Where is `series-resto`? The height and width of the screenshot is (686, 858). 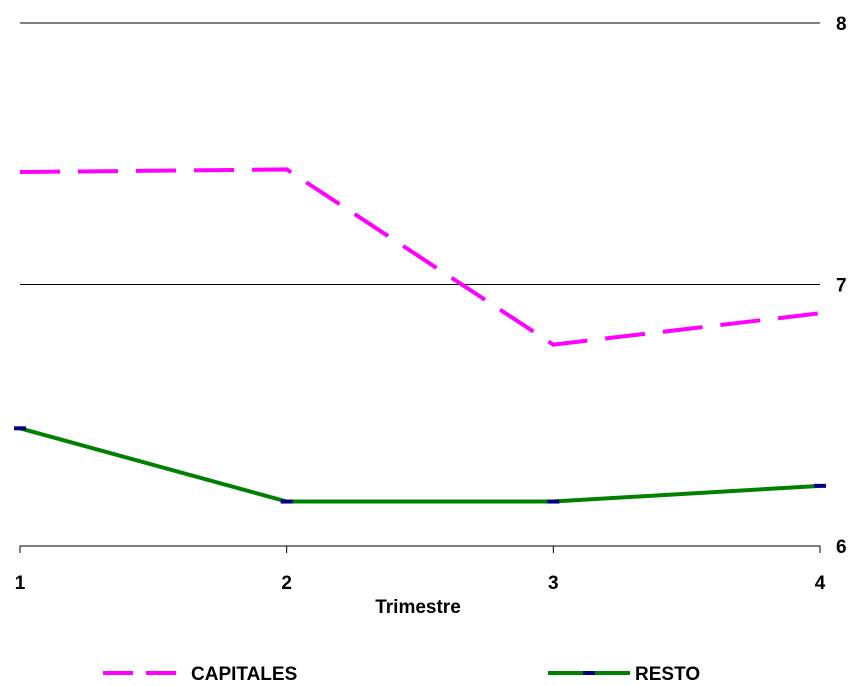
series-resto is located at coordinates (420, 465).